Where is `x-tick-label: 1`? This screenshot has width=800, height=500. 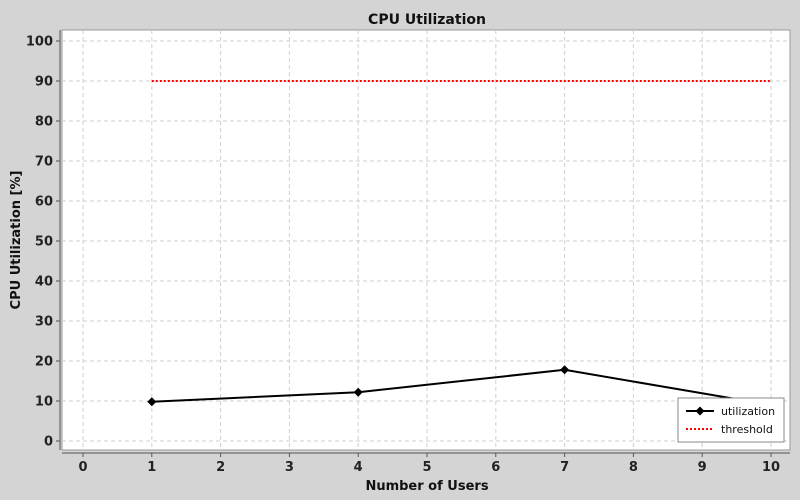 x-tick-label: 1 is located at coordinates (151, 467).